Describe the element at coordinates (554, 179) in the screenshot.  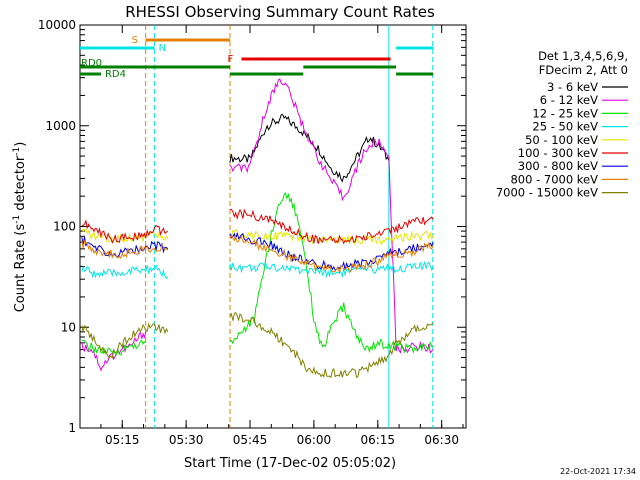
I see `legend-entry-label: 800 - 7000 keV` at that location.